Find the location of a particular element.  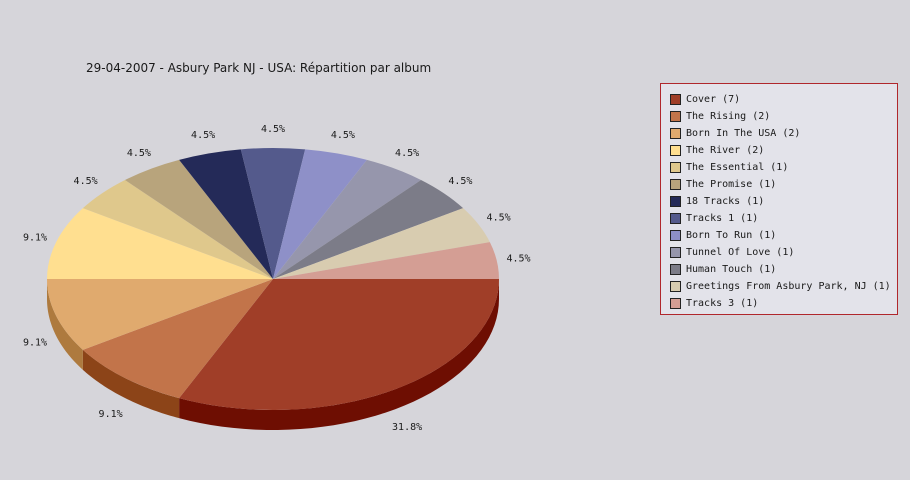

legend-item: The Essential (1) is located at coordinates (779, 167).